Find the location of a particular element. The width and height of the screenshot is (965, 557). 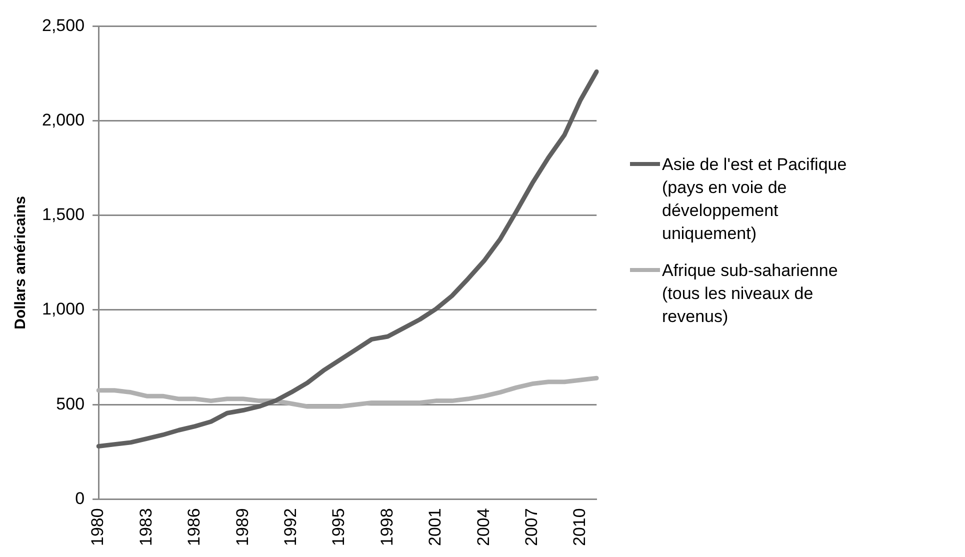

x-tick-label: 2010 is located at coordinates (580, 527).